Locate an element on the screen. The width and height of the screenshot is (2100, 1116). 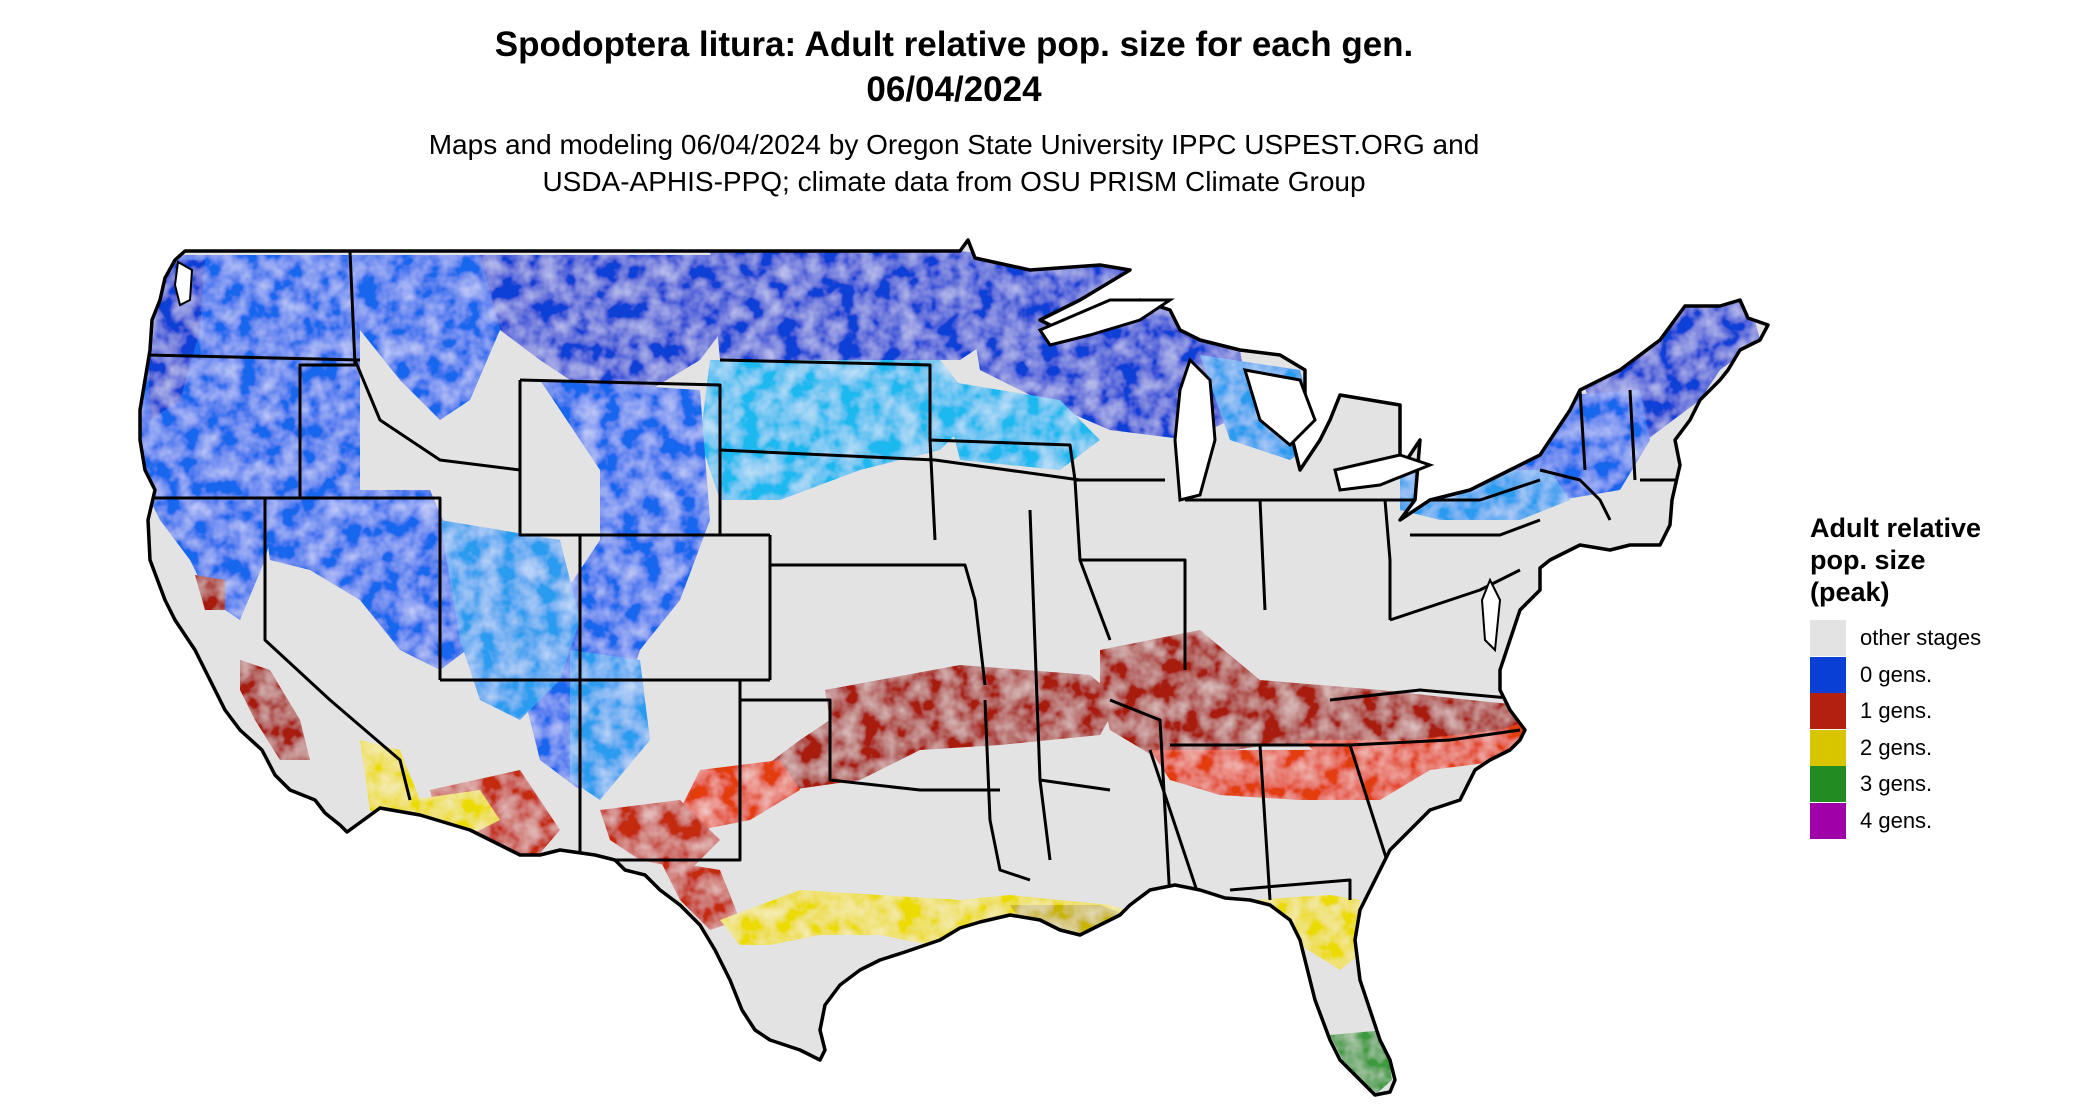
zone-idaho-montana is located at coordinates (420, 337).